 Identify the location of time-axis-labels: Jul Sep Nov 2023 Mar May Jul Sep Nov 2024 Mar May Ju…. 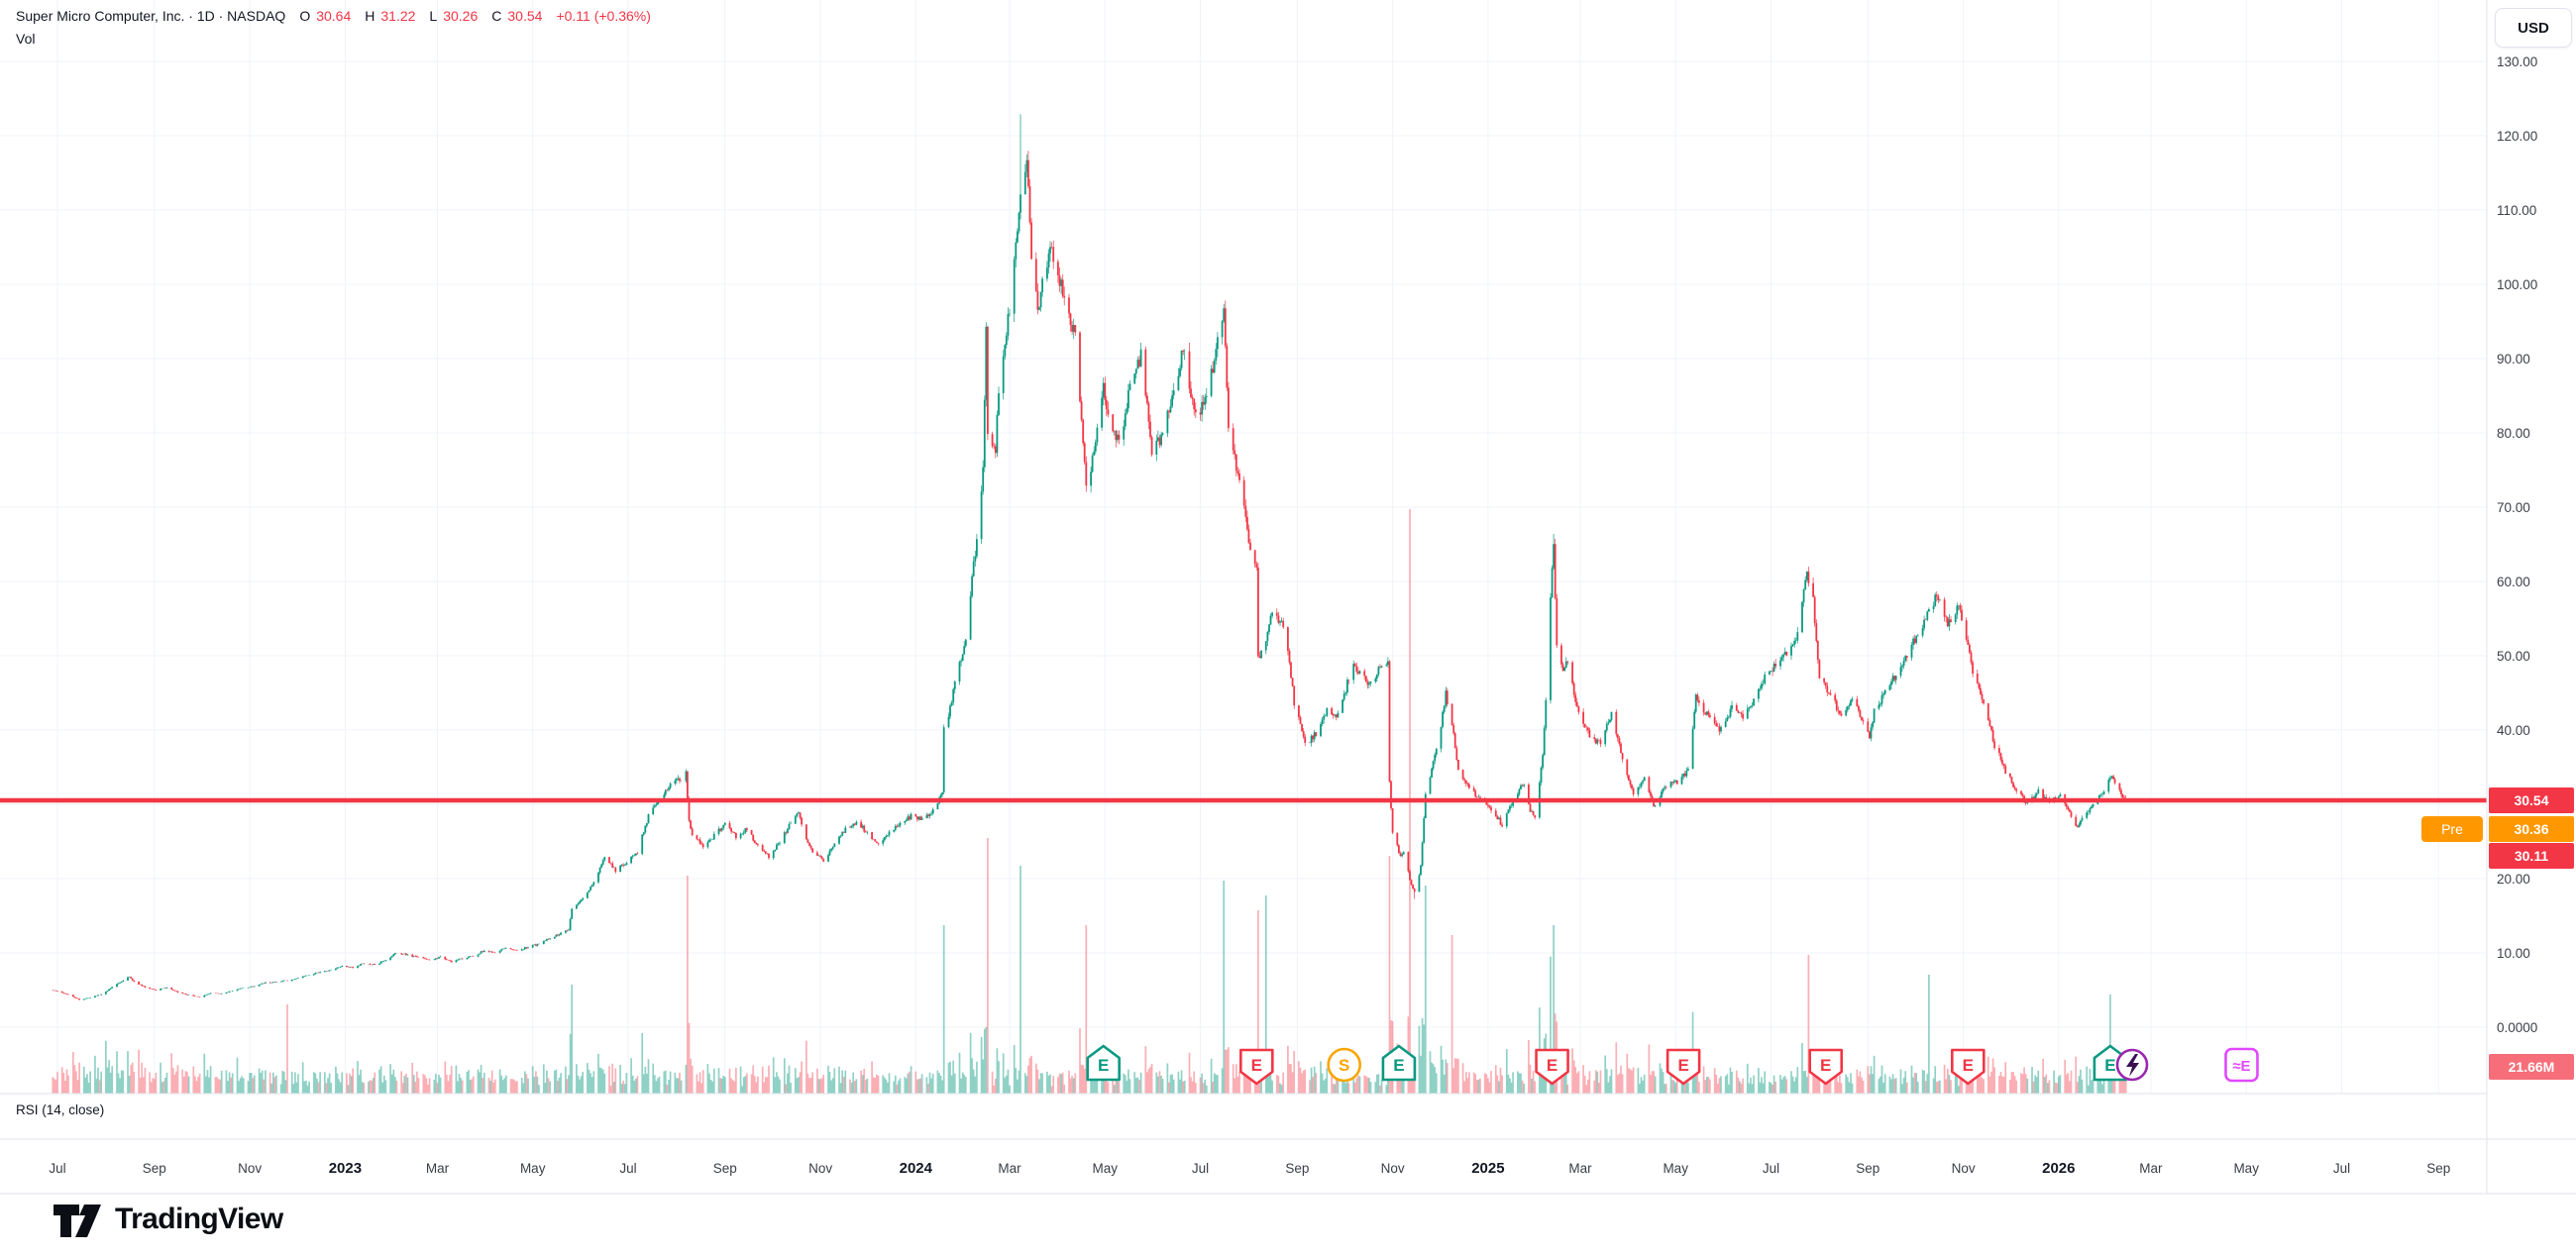
(1249, 1168).